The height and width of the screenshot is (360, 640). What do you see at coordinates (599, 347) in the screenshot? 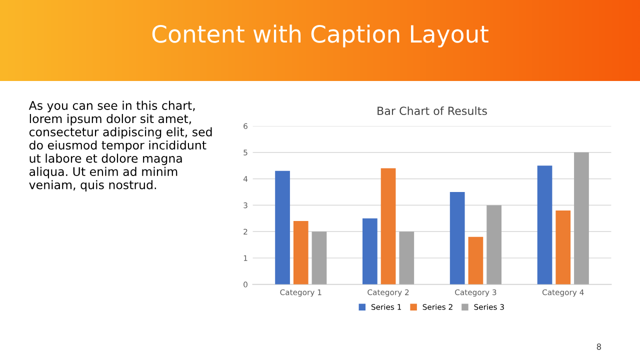
I see `text: 8` at bounding box center [599, 347].